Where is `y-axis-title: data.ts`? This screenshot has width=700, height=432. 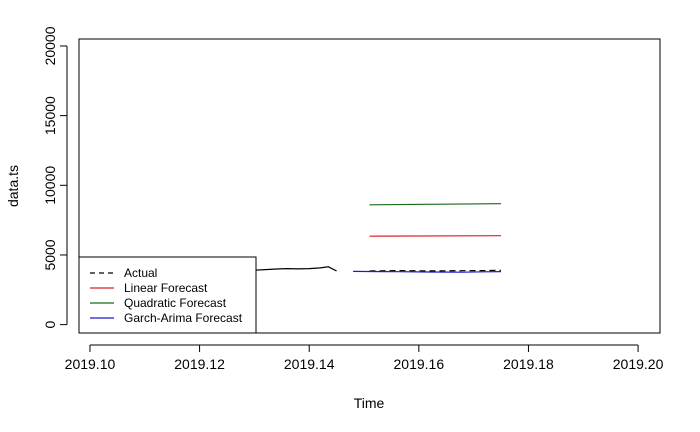
y-axis-title: data.ts is located at coordinates (13, 186).